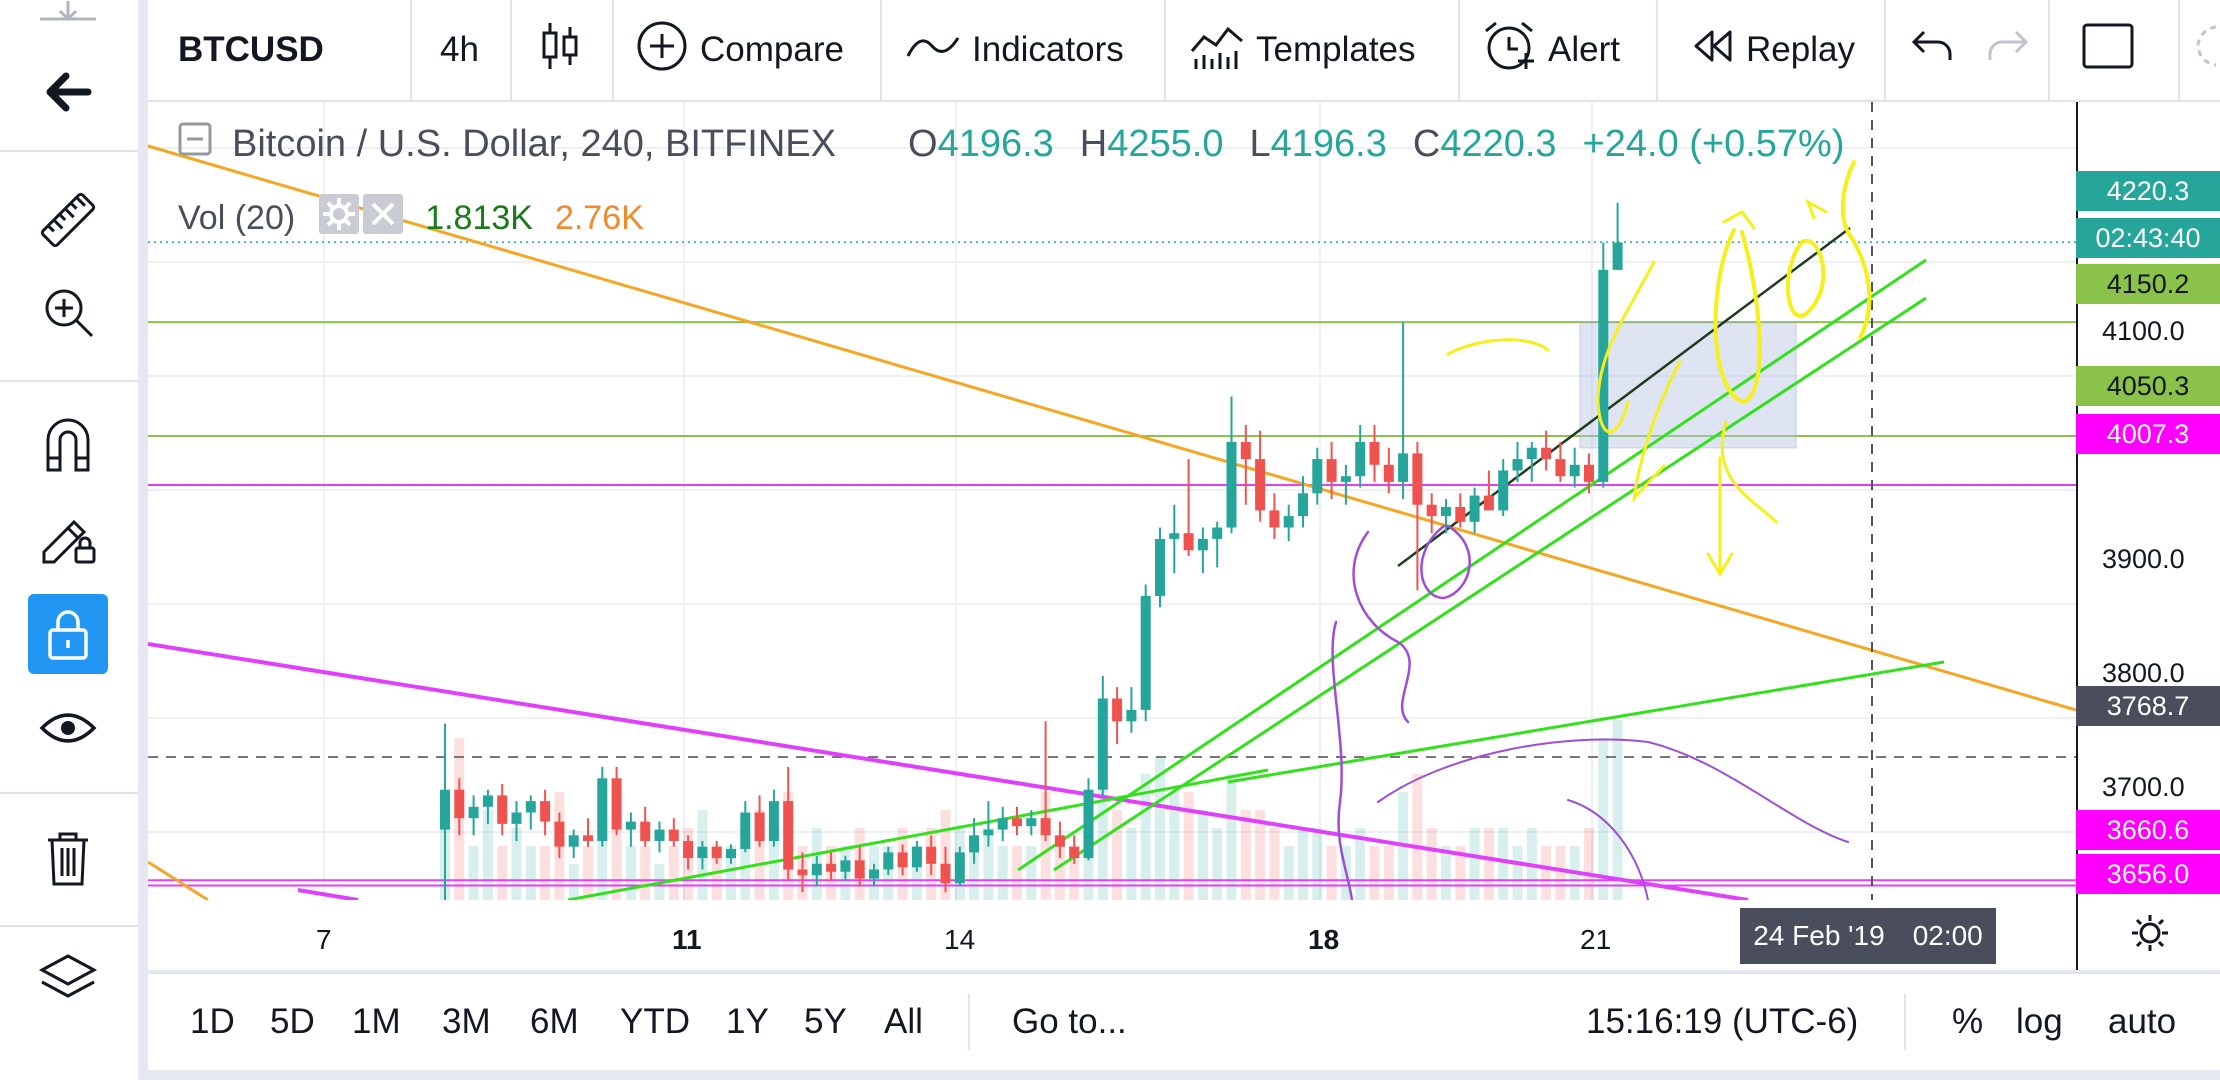 The height and width of the screenshot is (1080, 2220). Describe the element at coordinates (2206, 50) in the screenshot. I see `snapshot-button` at that location.